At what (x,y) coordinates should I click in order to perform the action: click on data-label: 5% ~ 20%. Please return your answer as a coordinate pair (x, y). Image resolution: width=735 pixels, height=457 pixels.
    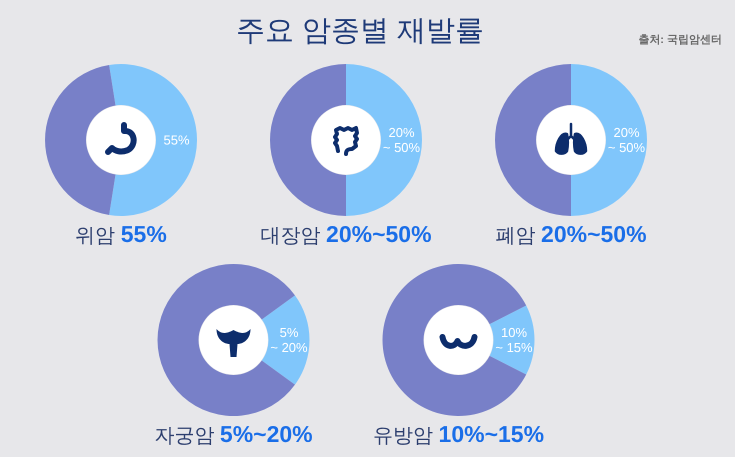
    Looking at the image, I should click on (289, 340).